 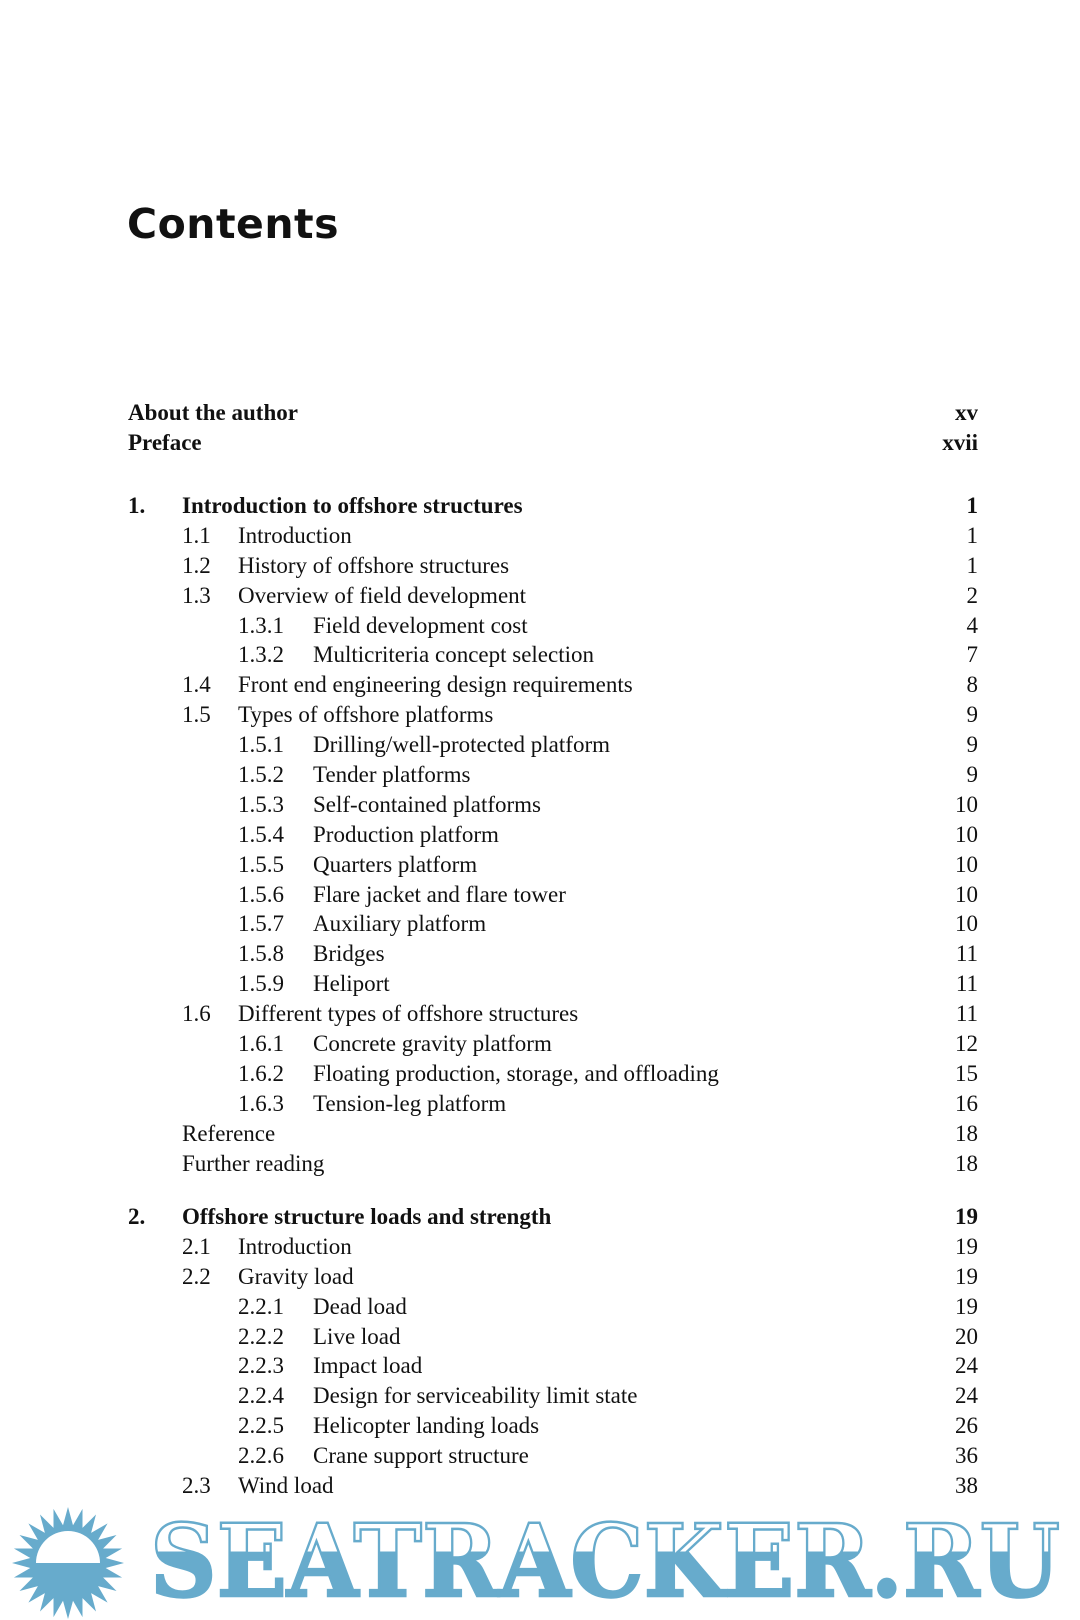 What do you see at coordinates (261, 954) in the screenshot?
I see `section-number: 1.5.8` at bounding box center [261, 954].